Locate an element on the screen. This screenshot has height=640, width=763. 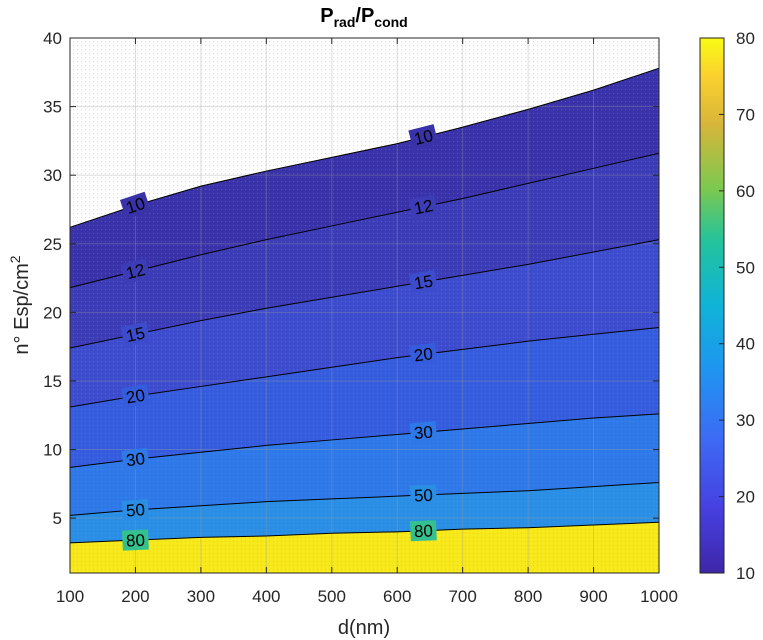
colorbar-tick-label: 70 is located at coordinates (745, 114).